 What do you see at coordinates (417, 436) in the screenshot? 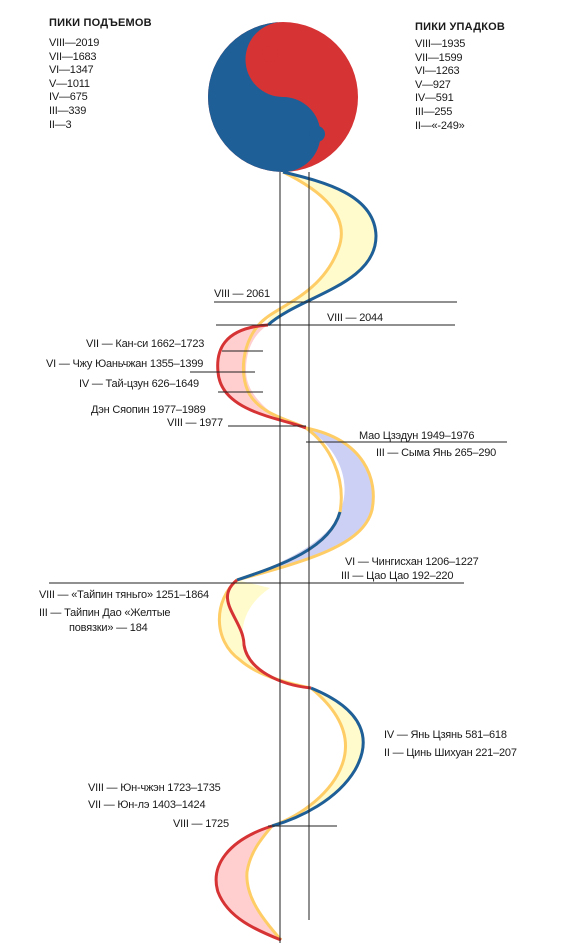
I see `label-mao-zedong: Мао Цзэдун 1949–1976` at bounding box center [417, 436].